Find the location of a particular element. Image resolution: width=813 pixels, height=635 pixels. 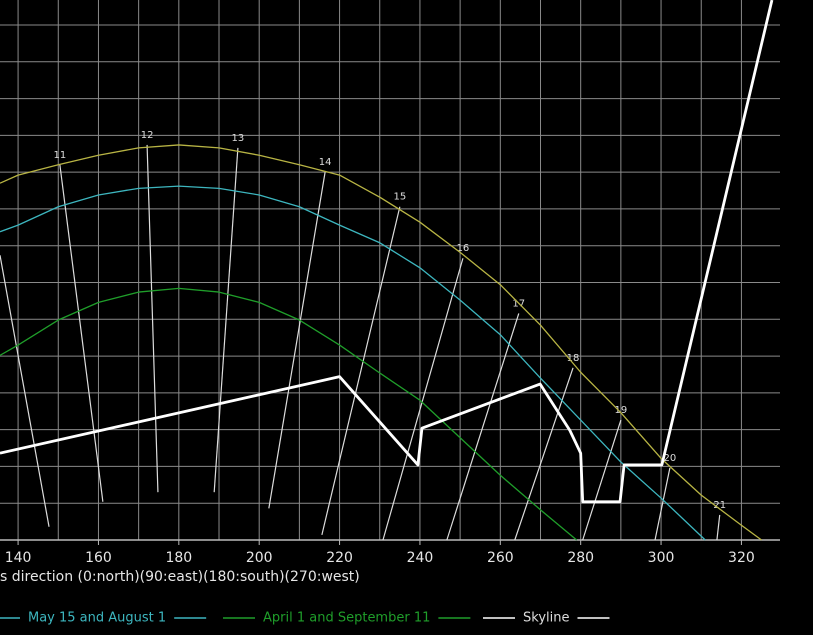

hour-label: 14 is located at coordinates (325, 162).